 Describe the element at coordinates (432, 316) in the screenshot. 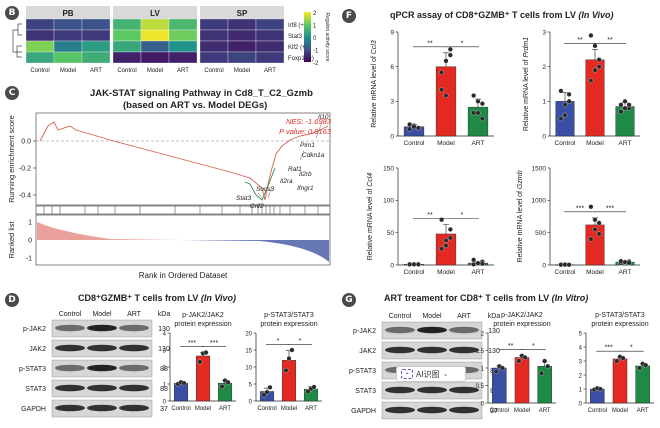

I see `blot-lane-label: Model` at that location.